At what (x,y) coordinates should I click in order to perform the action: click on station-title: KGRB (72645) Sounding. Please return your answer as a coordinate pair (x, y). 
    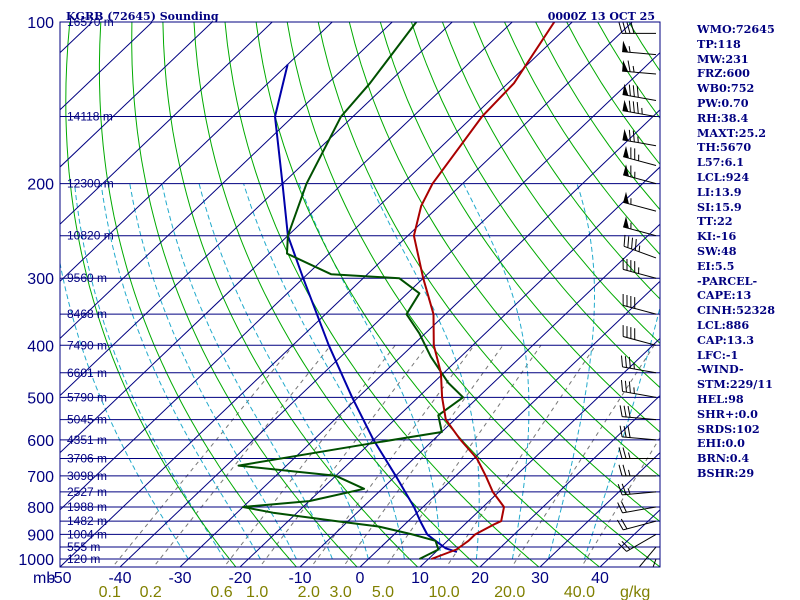
    Looking at the image, I should click on (142, 16).